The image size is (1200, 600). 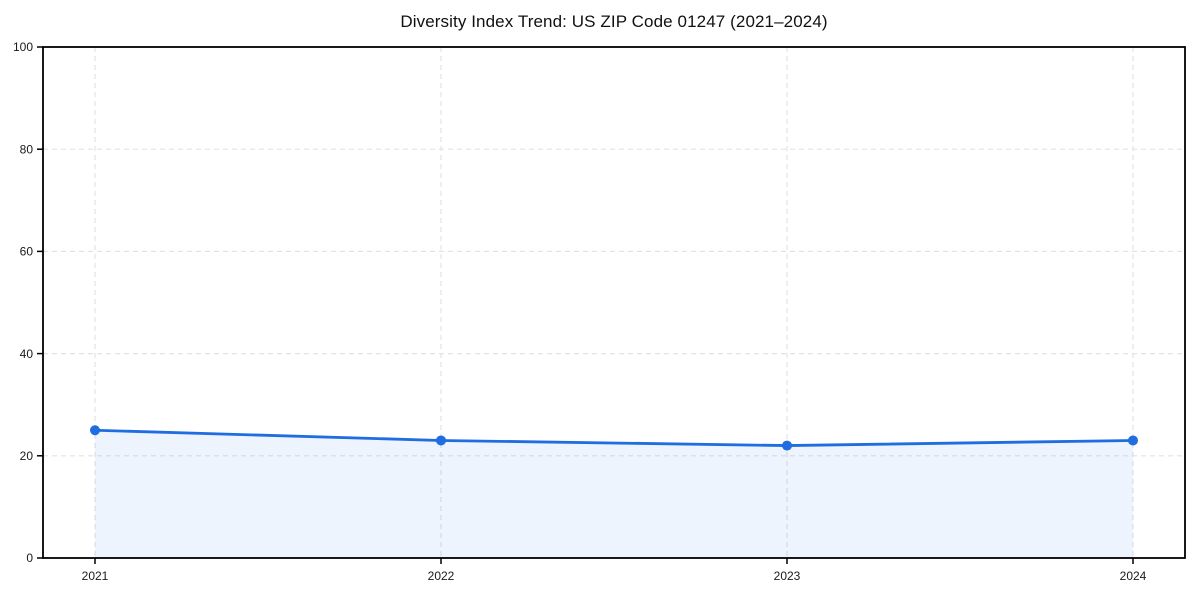 I want to click on x-tick-label: 2023, so click(x=787, y=576).